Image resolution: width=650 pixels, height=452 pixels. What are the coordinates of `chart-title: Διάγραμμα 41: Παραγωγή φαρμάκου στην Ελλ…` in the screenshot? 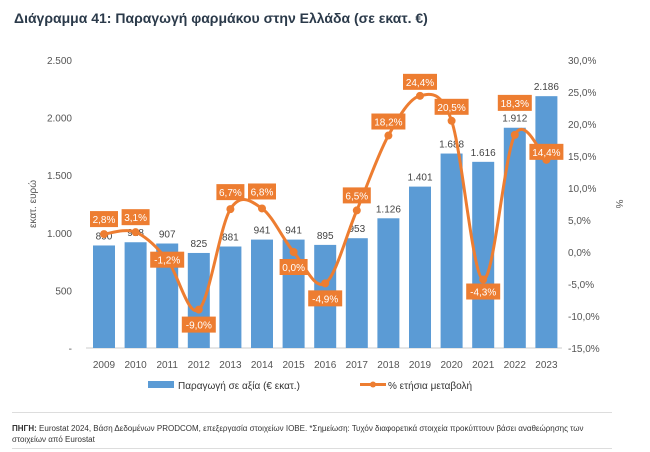 It's located at (221, 18).